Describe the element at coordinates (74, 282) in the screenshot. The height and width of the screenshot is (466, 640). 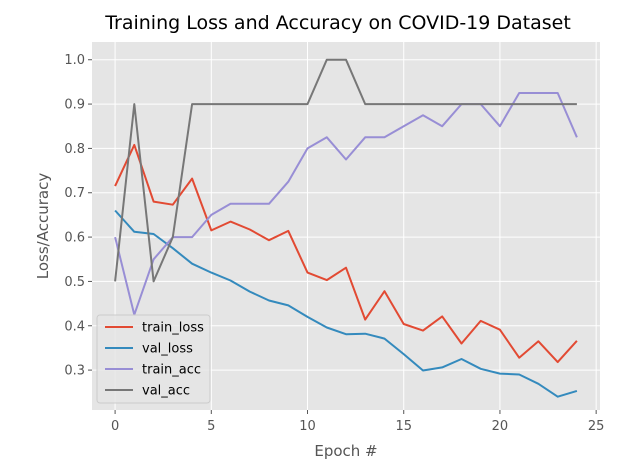
I see `y-tick-label: 0.5` at that location.